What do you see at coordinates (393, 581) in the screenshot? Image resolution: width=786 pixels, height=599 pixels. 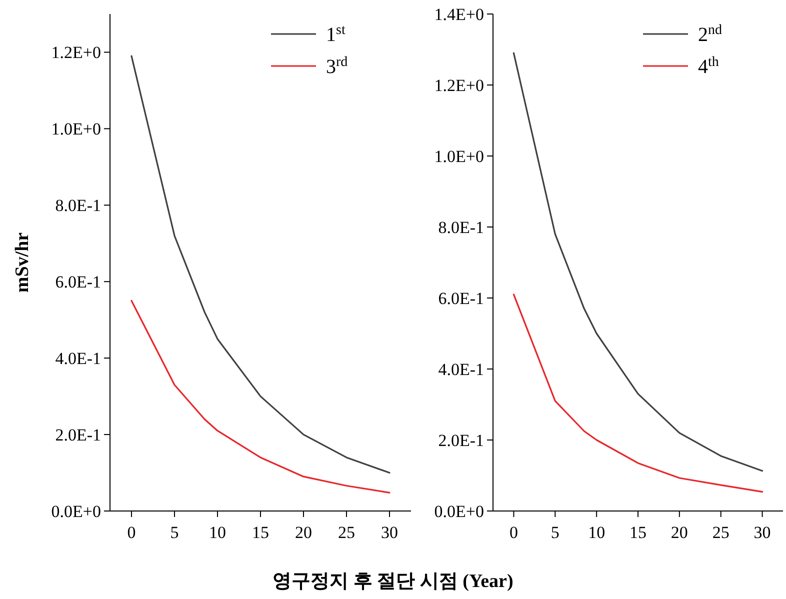 I see `x-axis-title: 영구정지 후 절단 시점 (Year)` at bounding box center [393, 581].